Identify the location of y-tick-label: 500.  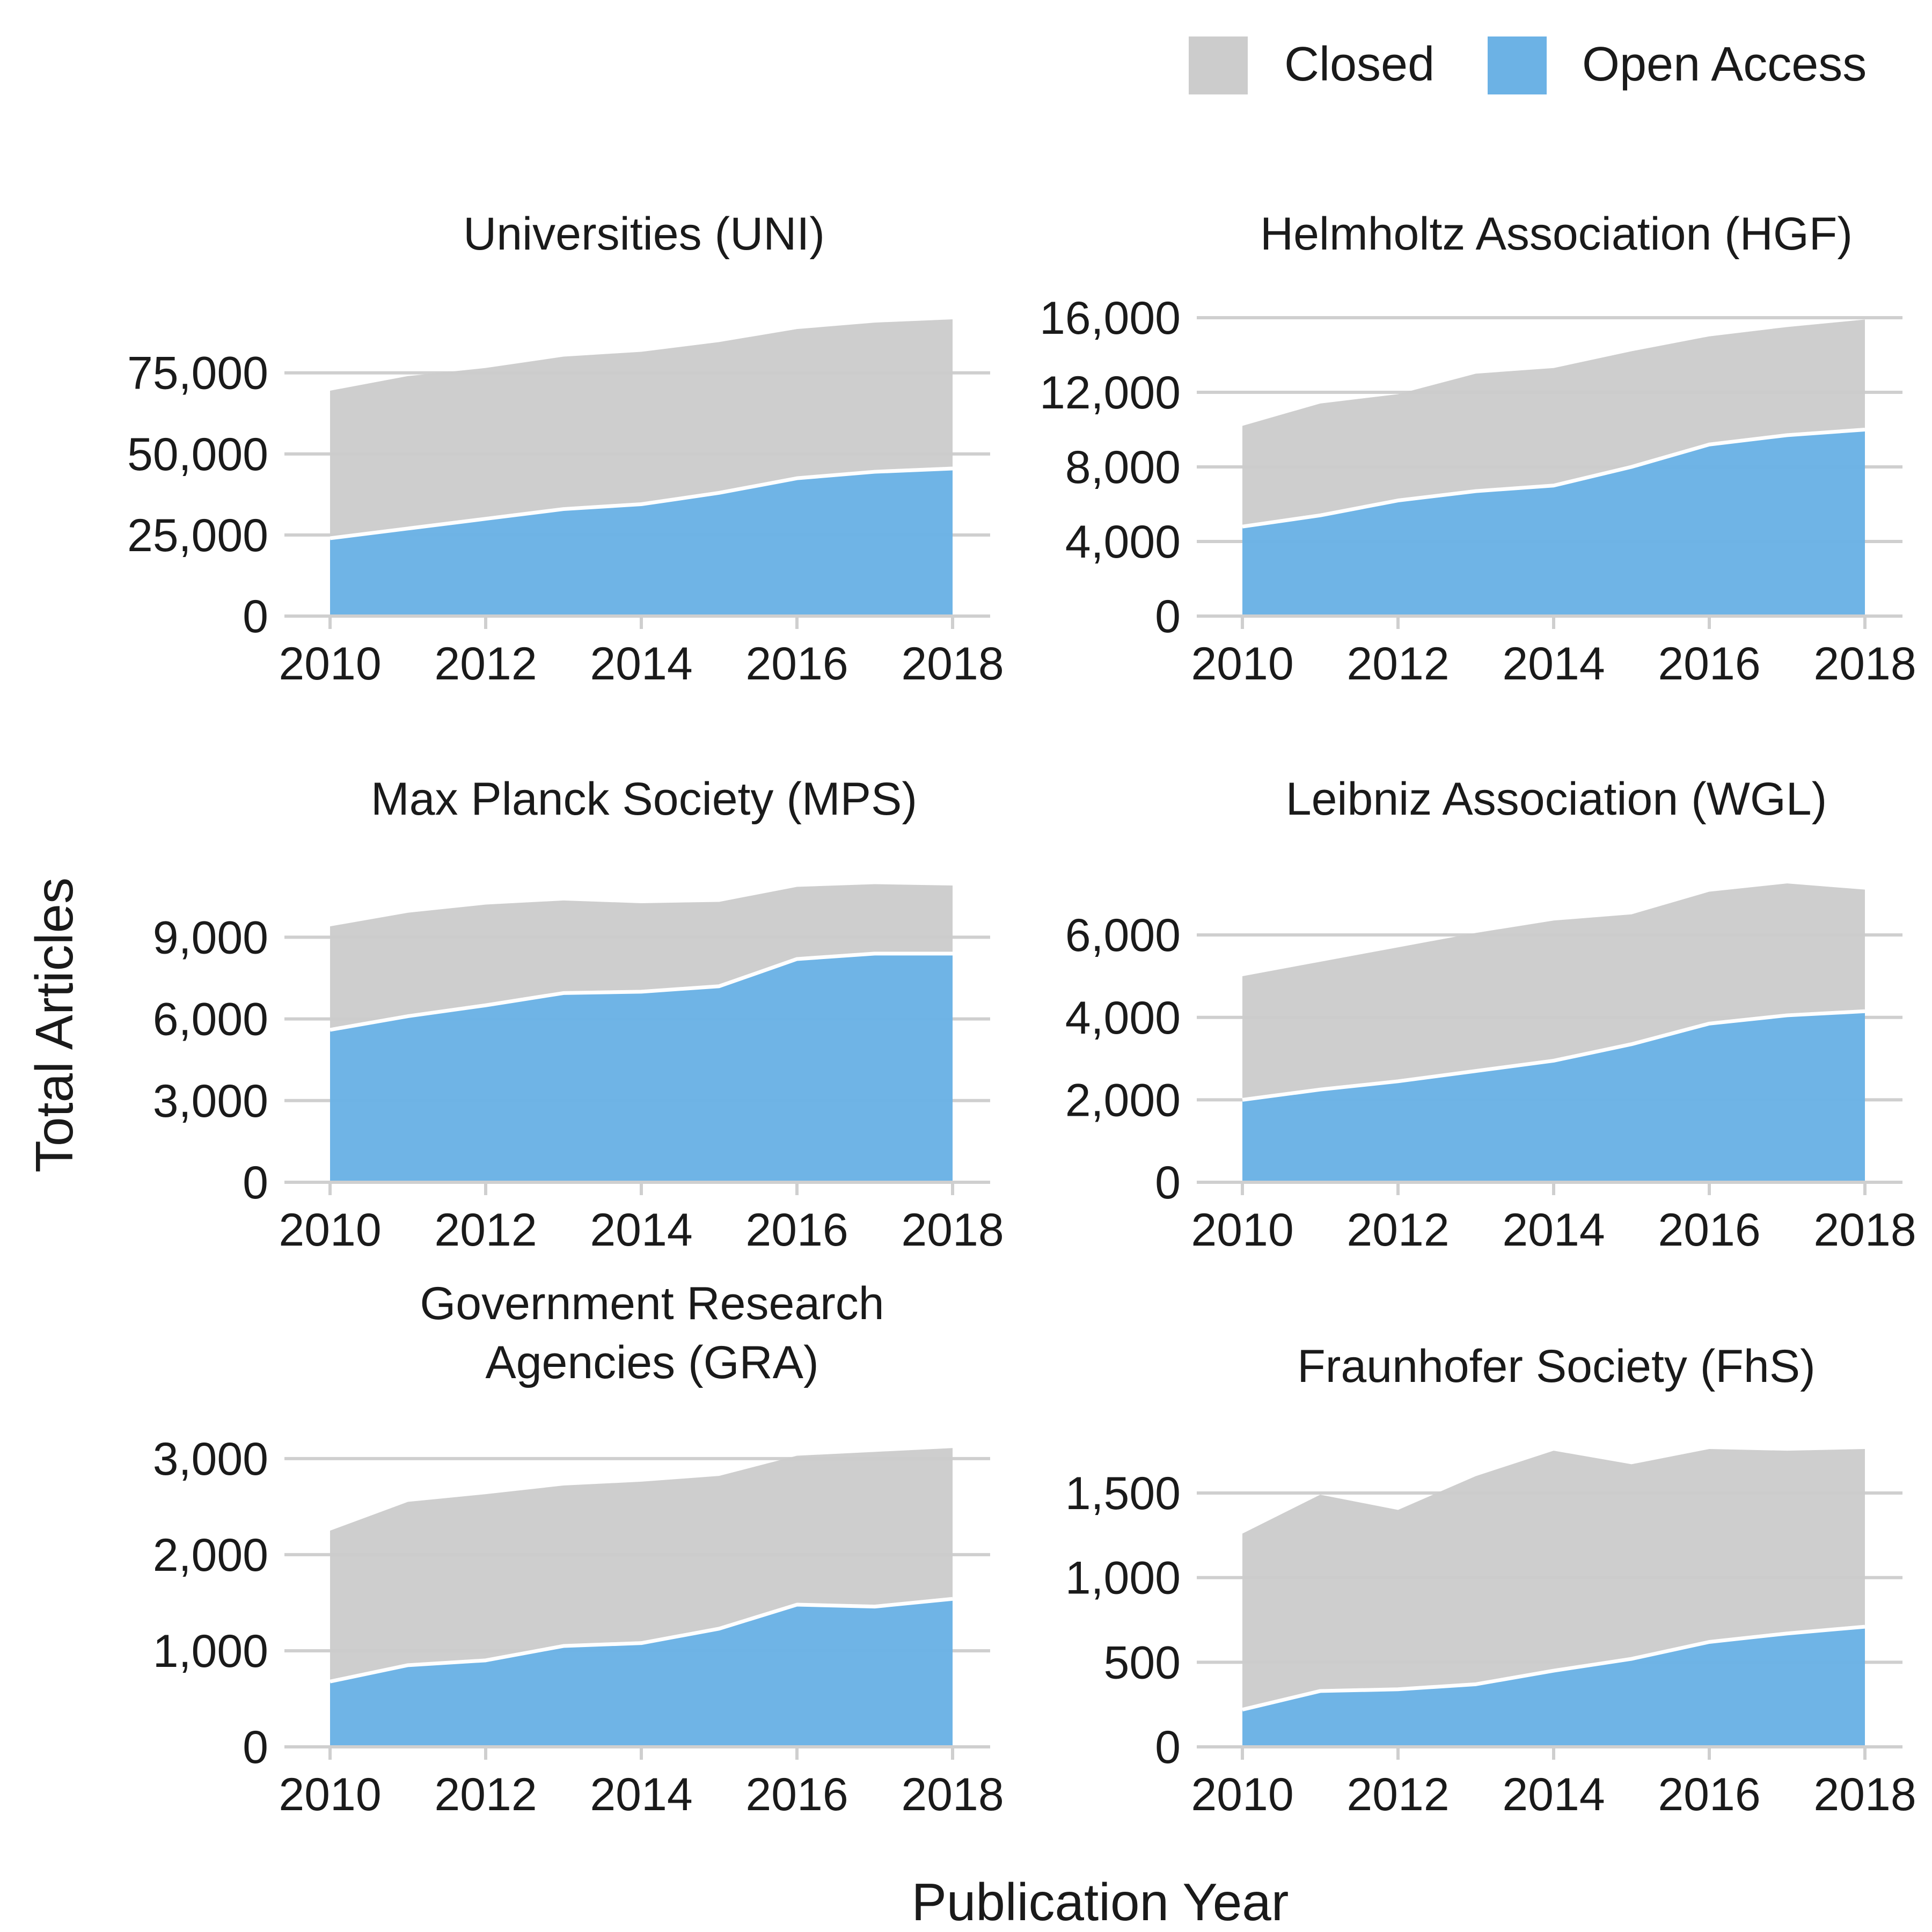
(1142, 1662).